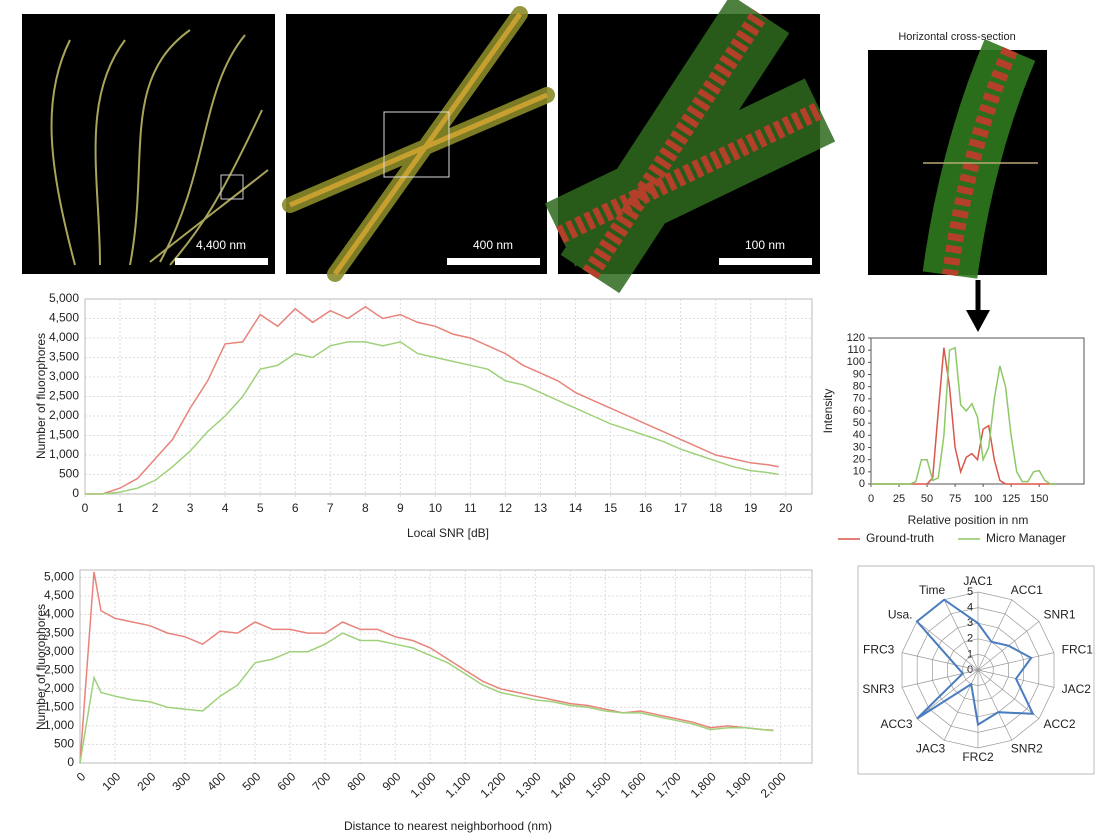  Describe the element at coordinates (978, 581) in the screenshot. I see `category-label: JAC1` at that location.